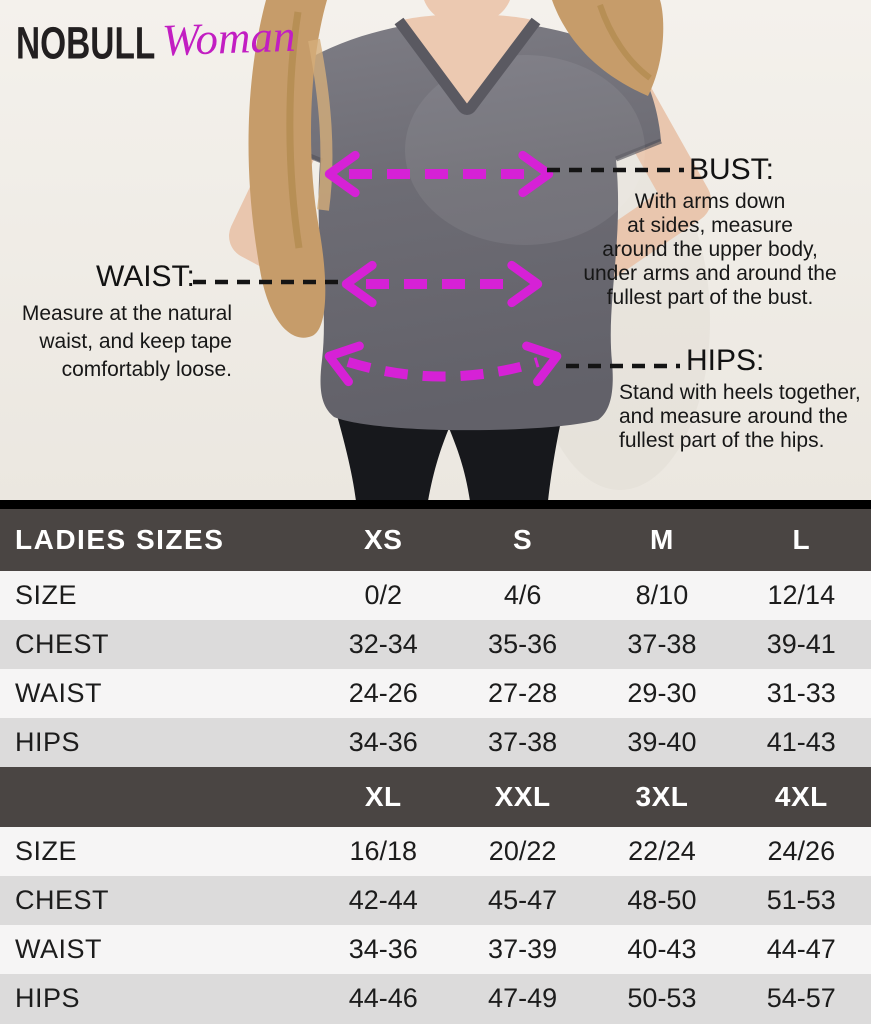 Image resolution: width=871 pixels, height=1024 pixels. I want to click on size-cell: 27-28, so click(523, 693).